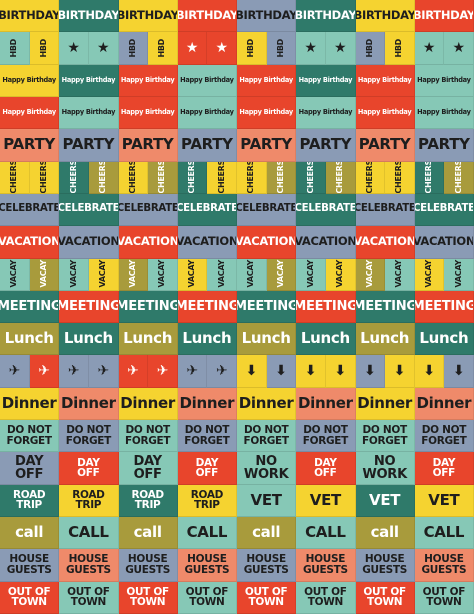  Describe the element at coordinates (88, 79) in the screenshot. I see `sticker-text: Happy Birthday` at that location.